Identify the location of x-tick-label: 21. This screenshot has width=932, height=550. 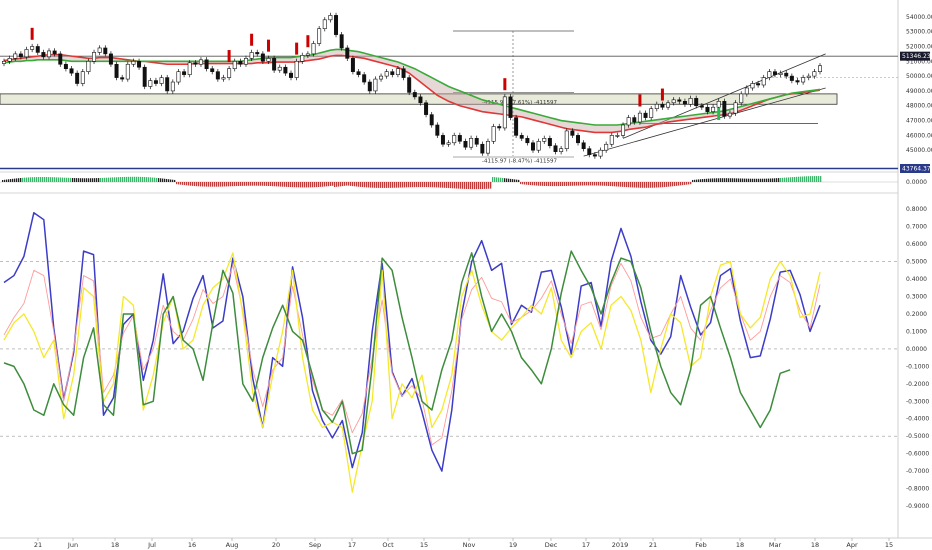
(653, 545).